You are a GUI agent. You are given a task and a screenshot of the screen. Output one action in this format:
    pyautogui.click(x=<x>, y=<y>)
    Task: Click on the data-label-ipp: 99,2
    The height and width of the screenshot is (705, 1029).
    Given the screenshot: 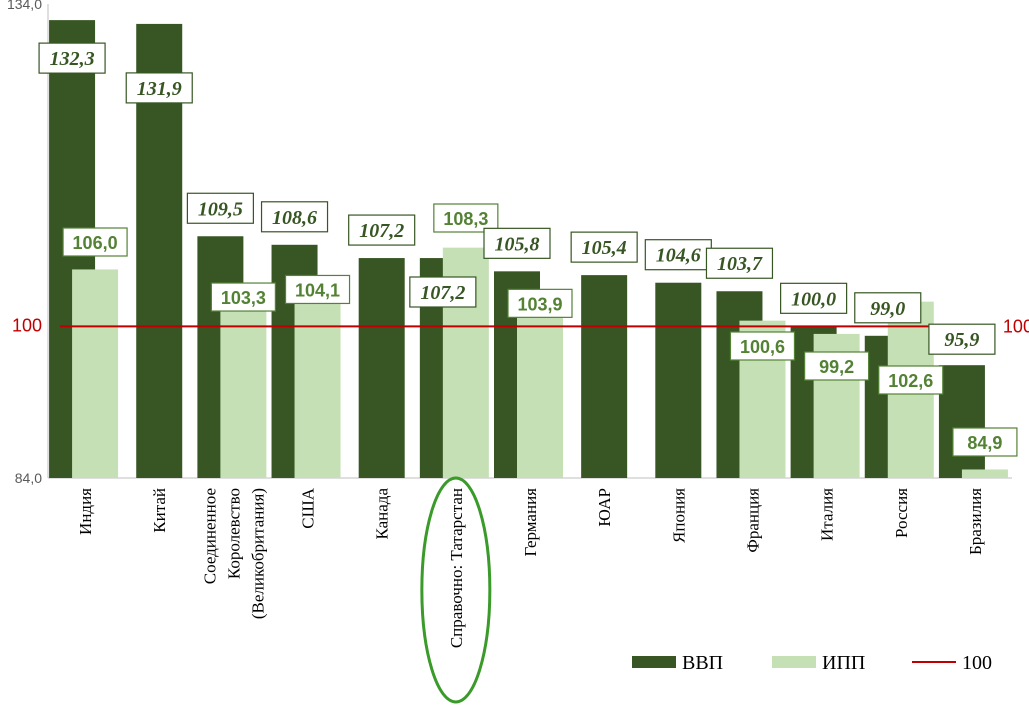 What is the action you would take?
    pyautogui.click(x=836, y=367)
    